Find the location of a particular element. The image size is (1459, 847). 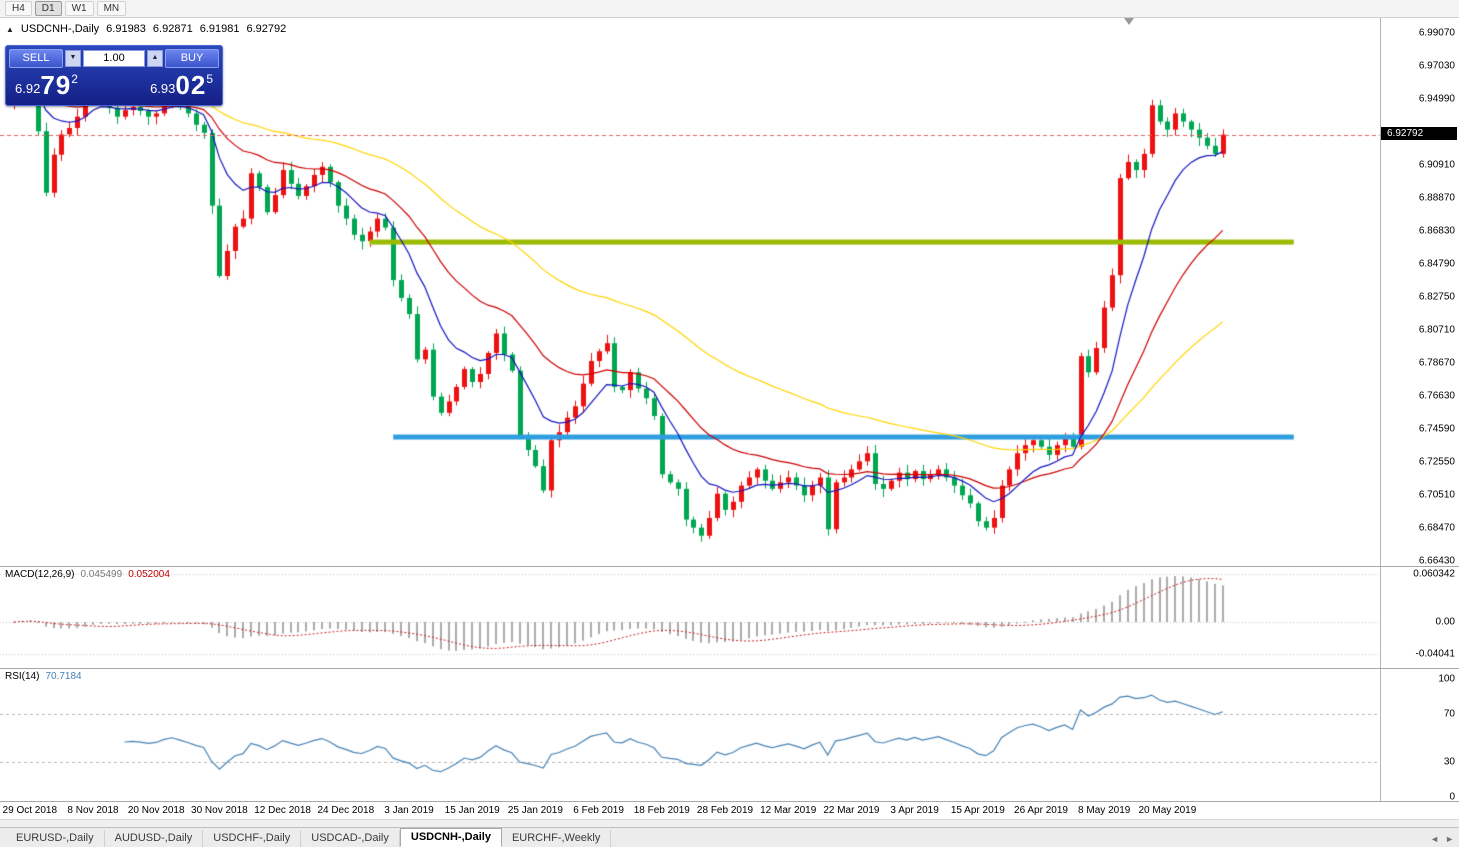

volume-input: 1.00 is located at coordinates (114, 58).